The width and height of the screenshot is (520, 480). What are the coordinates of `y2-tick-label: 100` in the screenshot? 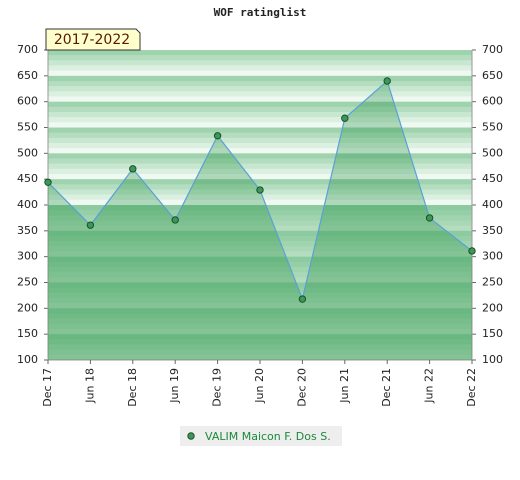 It's located at (492, 359).